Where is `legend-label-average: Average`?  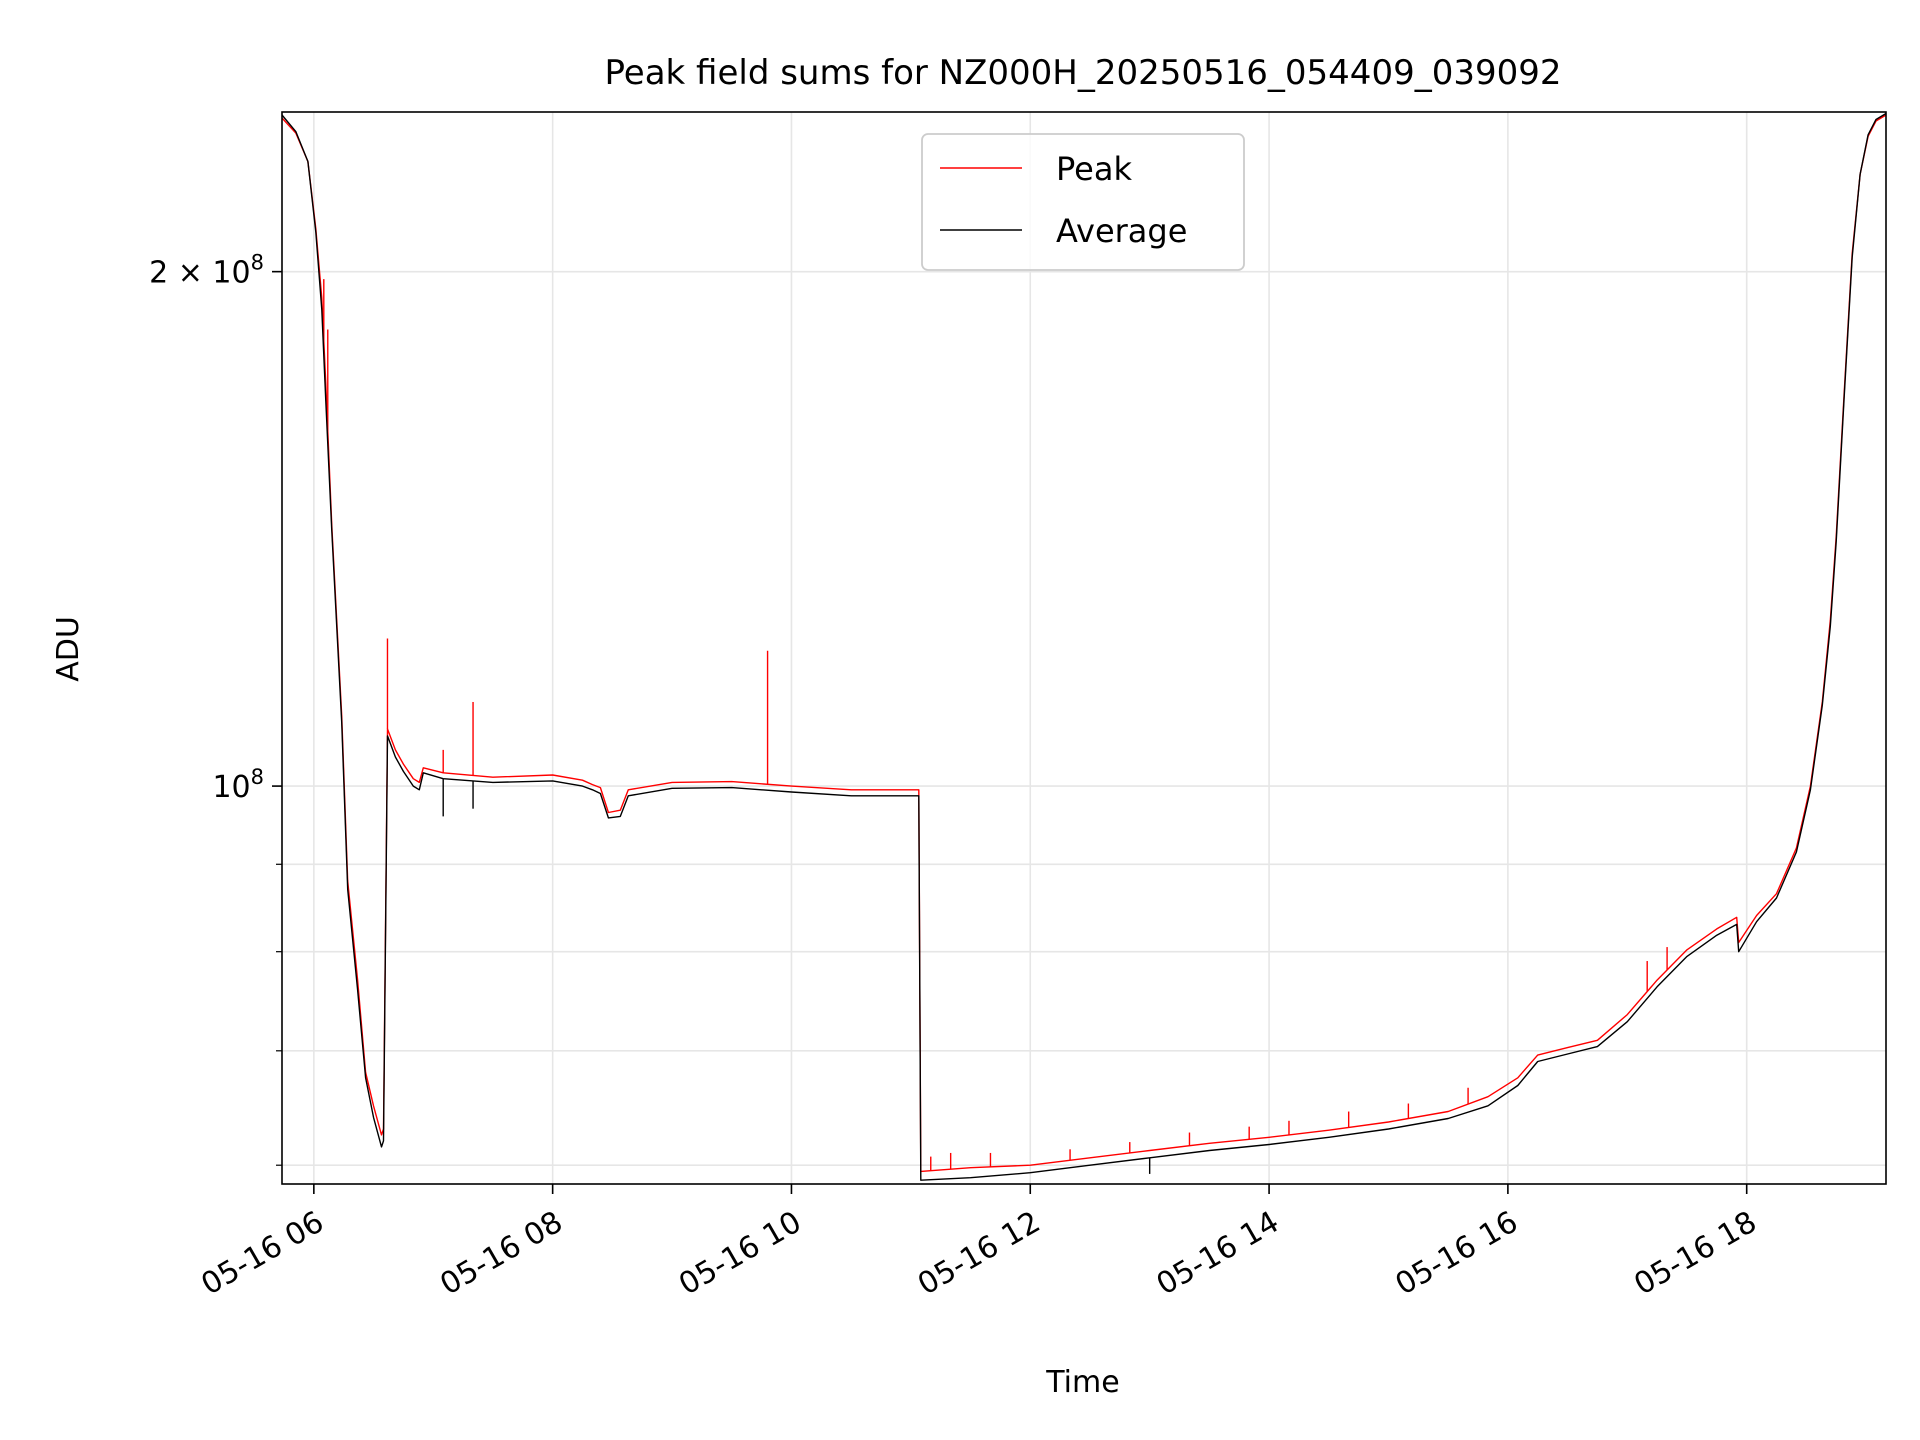 legend-label-average: Average is located at coordinates (1121, 231).